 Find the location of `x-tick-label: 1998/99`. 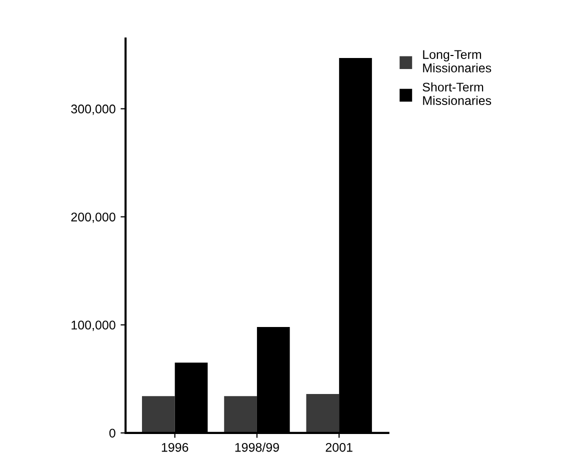

x-tick-label: 1998/99 is located at coordinates (257, 447).